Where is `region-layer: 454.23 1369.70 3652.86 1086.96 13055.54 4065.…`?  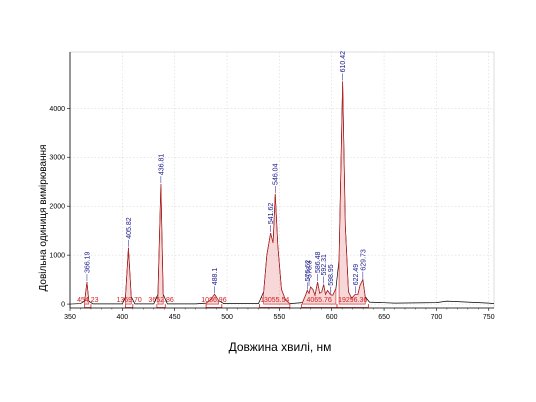
region-layer: 454.23 1369.70 3652.86 1086.96 13055.54 4065.… is located at coordinates (223, 302).